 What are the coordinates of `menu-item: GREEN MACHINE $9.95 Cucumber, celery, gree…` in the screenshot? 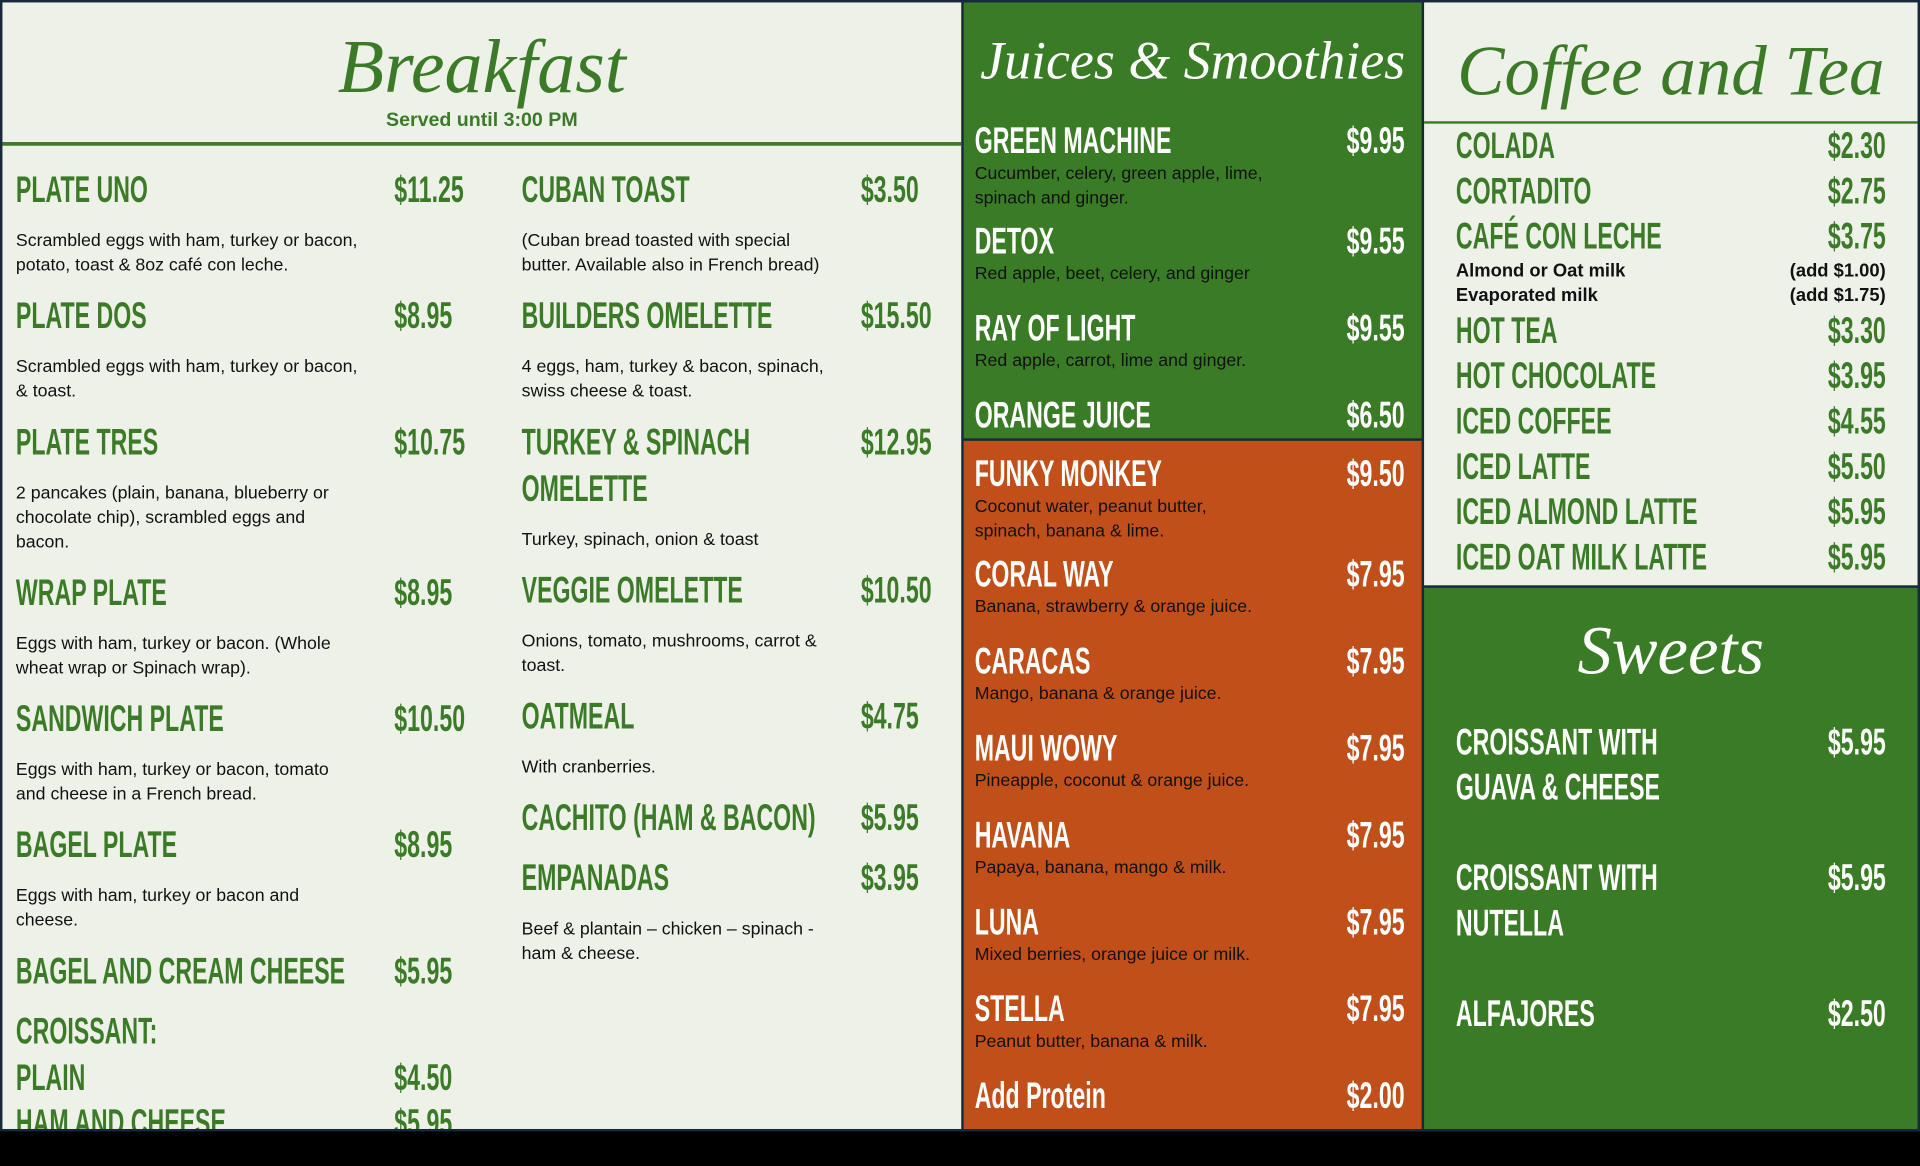 It's located at (1190, 170).